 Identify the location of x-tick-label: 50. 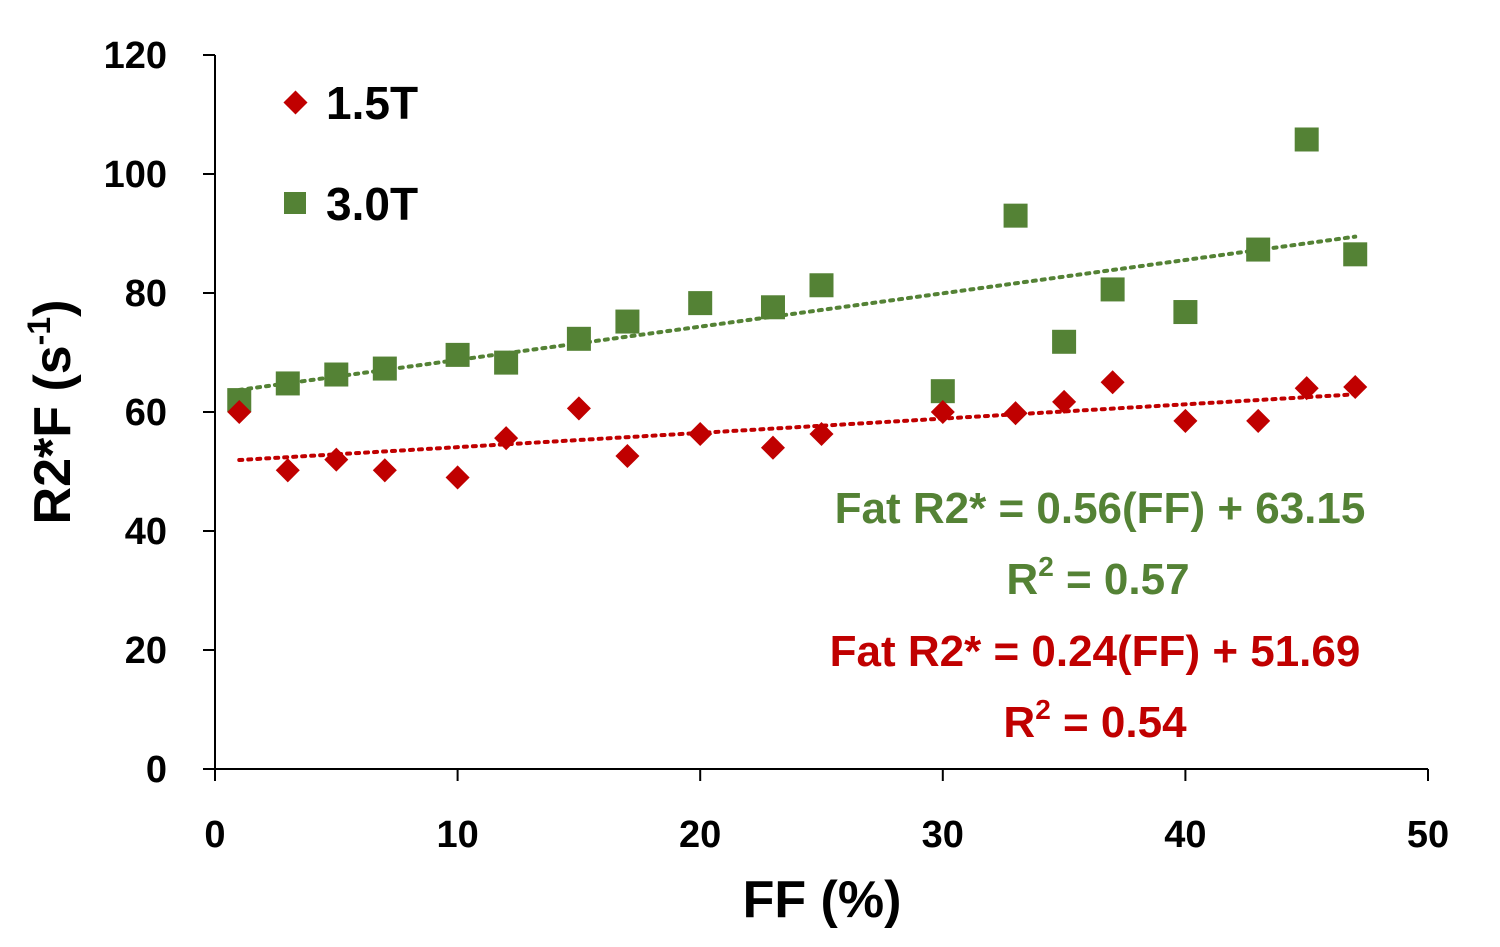
(1428, 835).